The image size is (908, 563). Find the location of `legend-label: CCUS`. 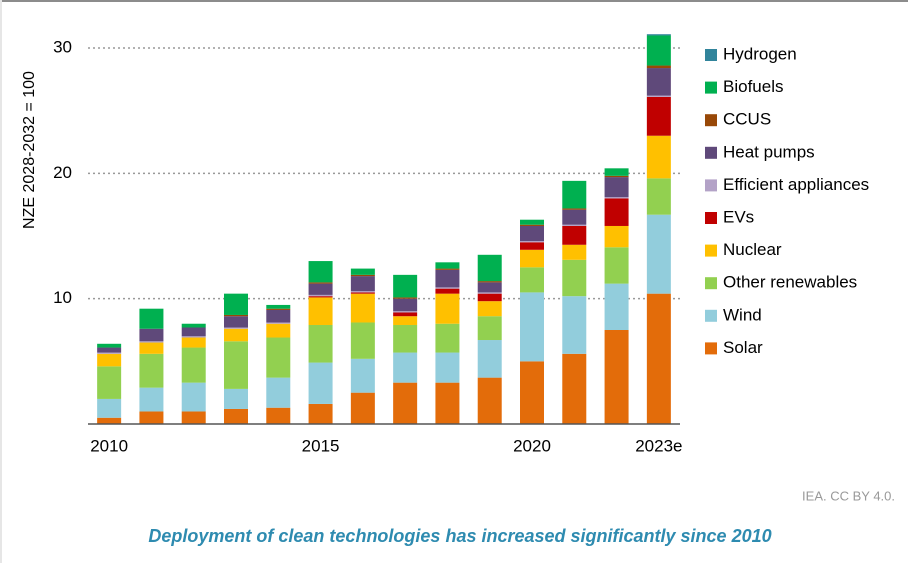

legend-label: CCUS is located at coordinates (747, 119).